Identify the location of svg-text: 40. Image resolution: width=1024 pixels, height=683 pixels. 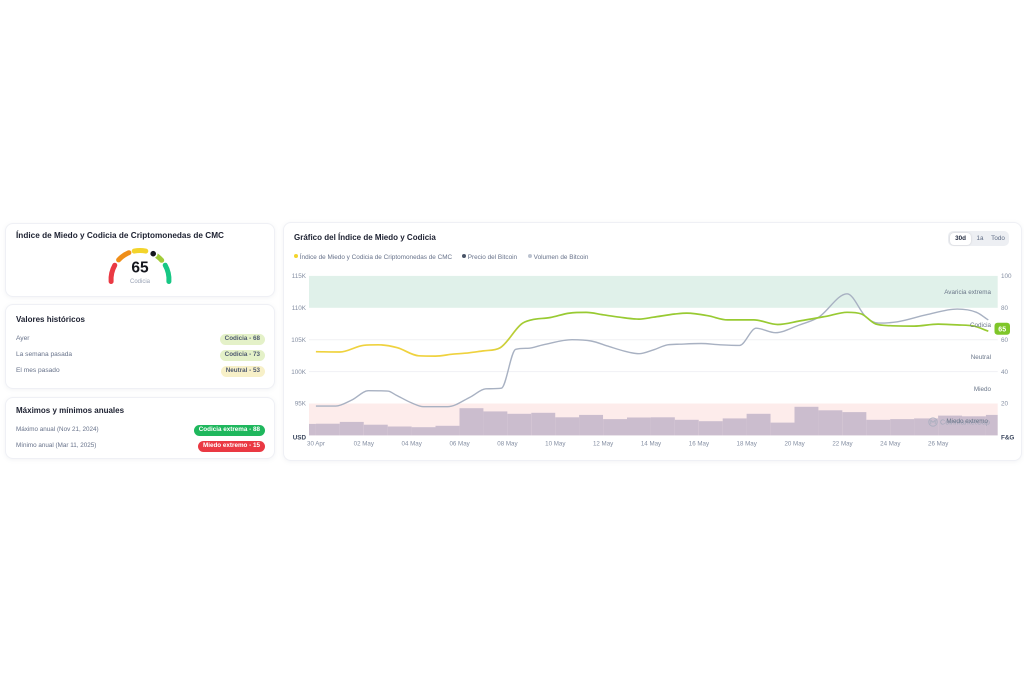
(1005, 372).